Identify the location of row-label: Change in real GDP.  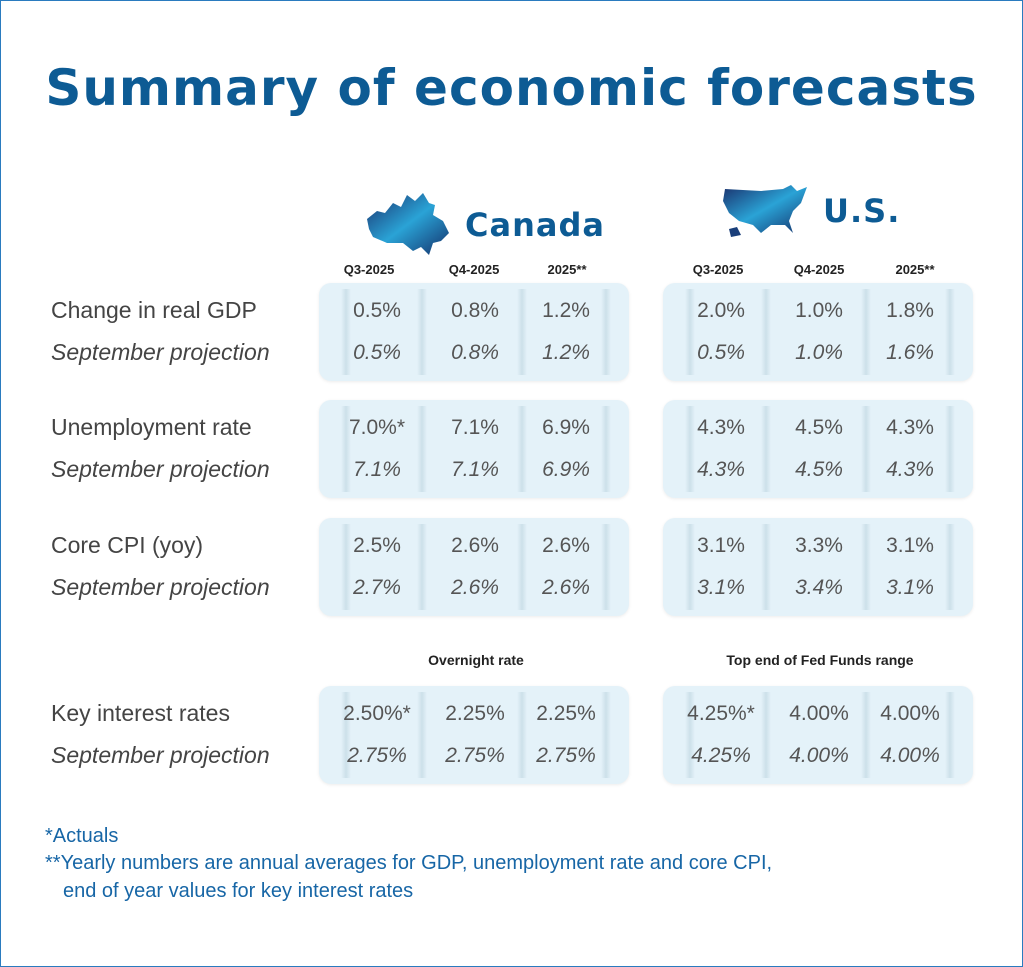
(154, 310).